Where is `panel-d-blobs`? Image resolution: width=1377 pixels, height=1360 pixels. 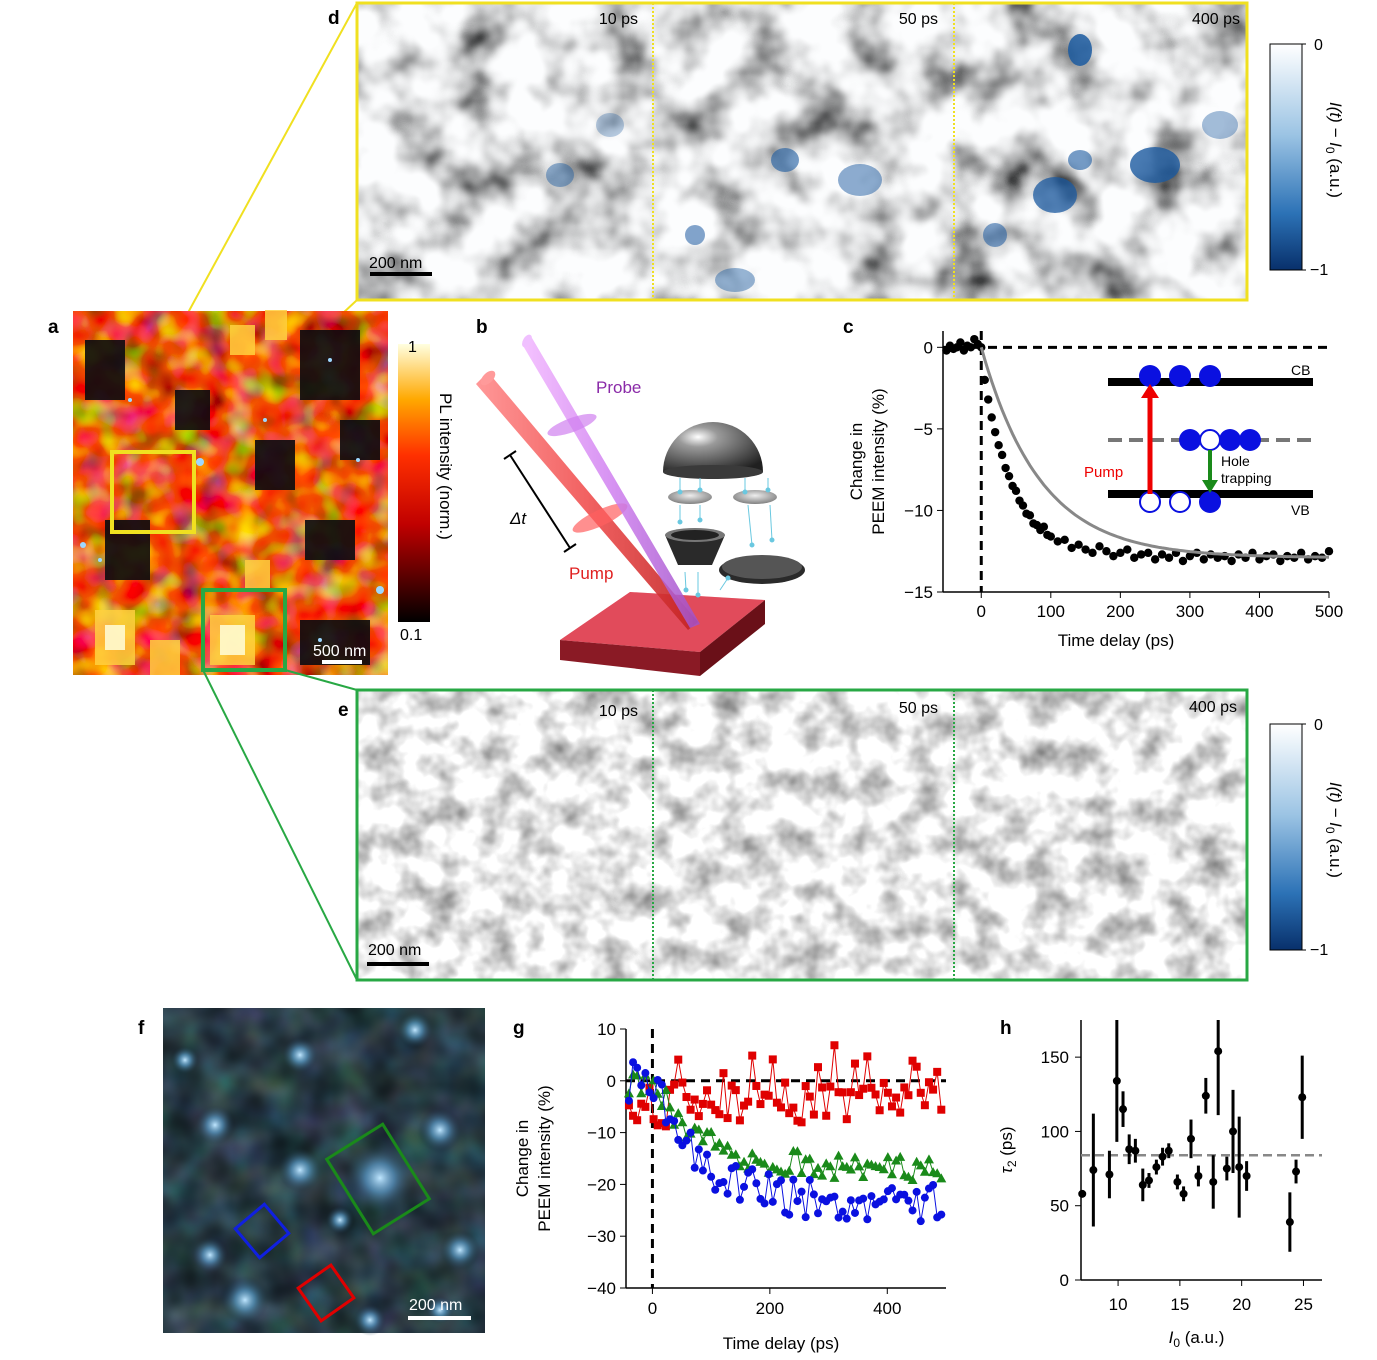 panel-d-blobs is located at coordinates (892, 163).